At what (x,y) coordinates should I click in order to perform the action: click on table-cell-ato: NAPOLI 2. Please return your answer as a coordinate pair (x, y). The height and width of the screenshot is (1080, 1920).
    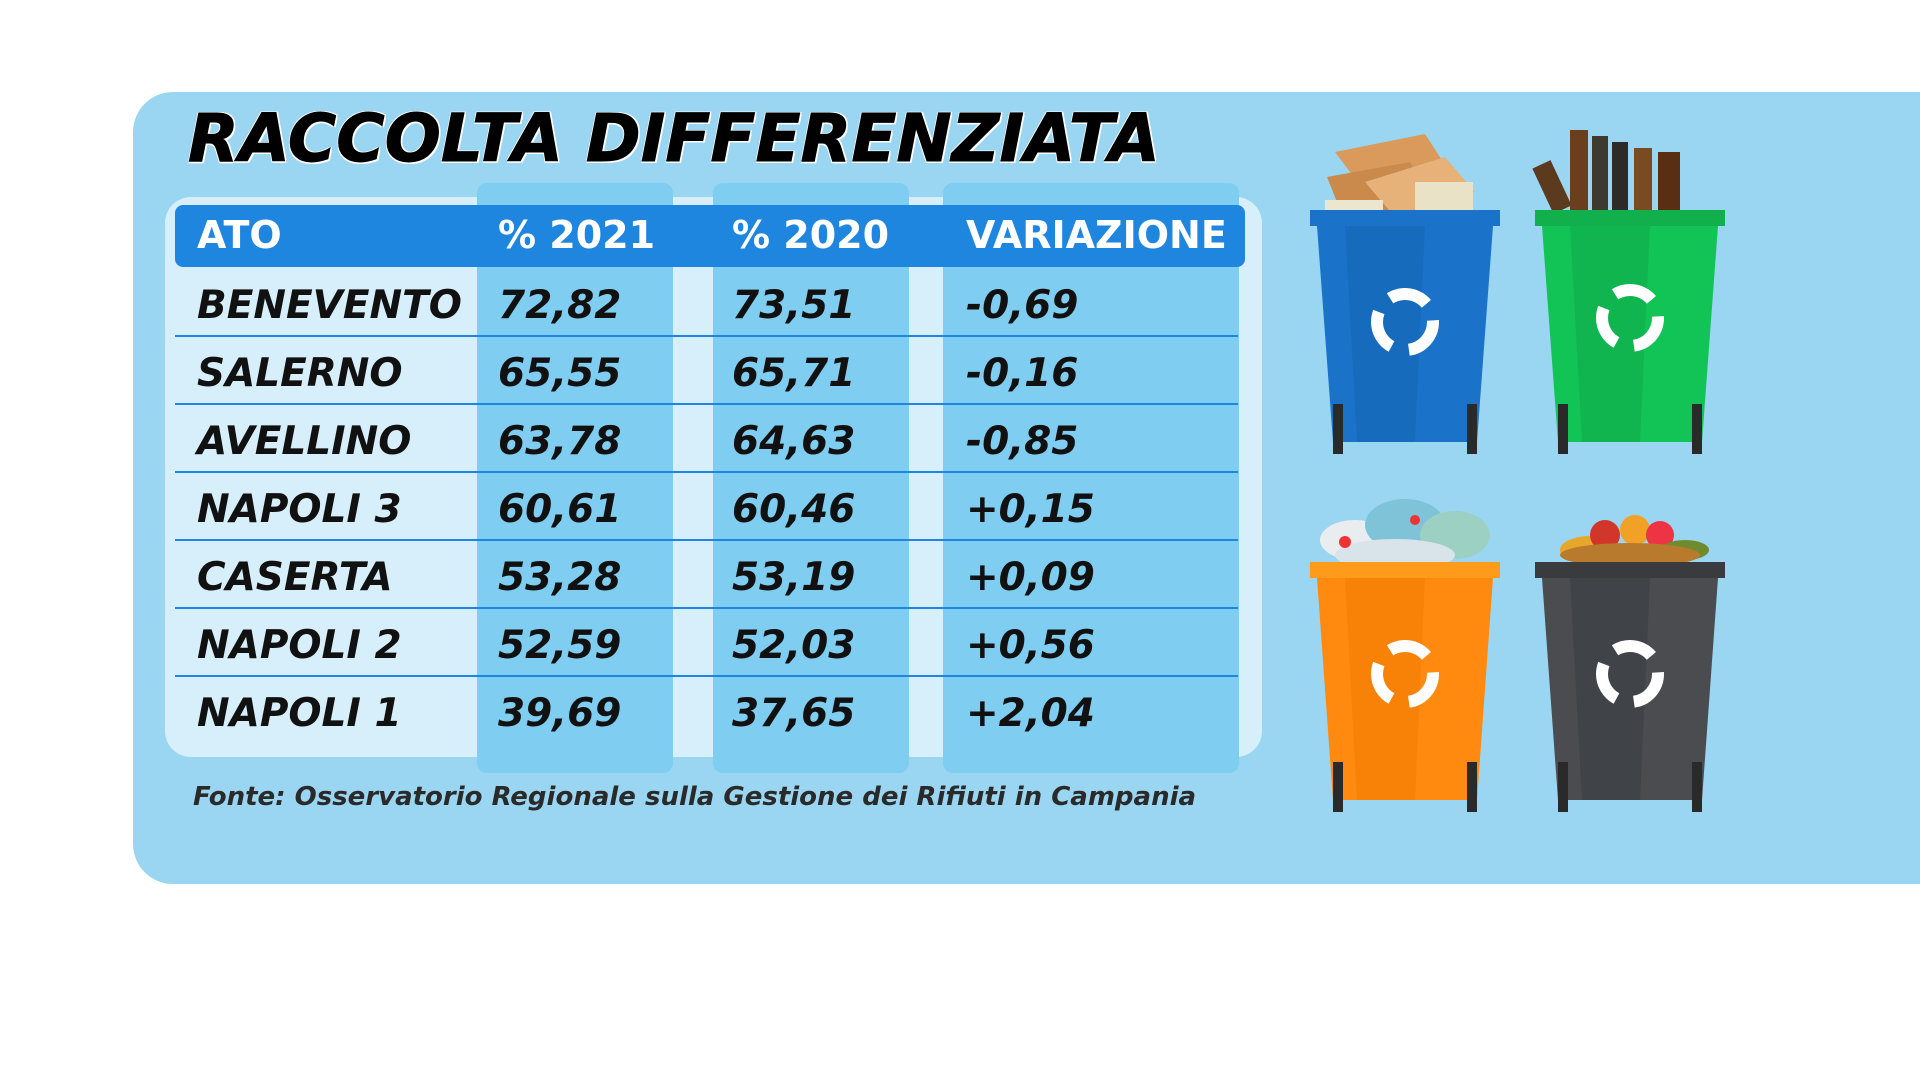
    Looking at the image, I should click on (299, 645).